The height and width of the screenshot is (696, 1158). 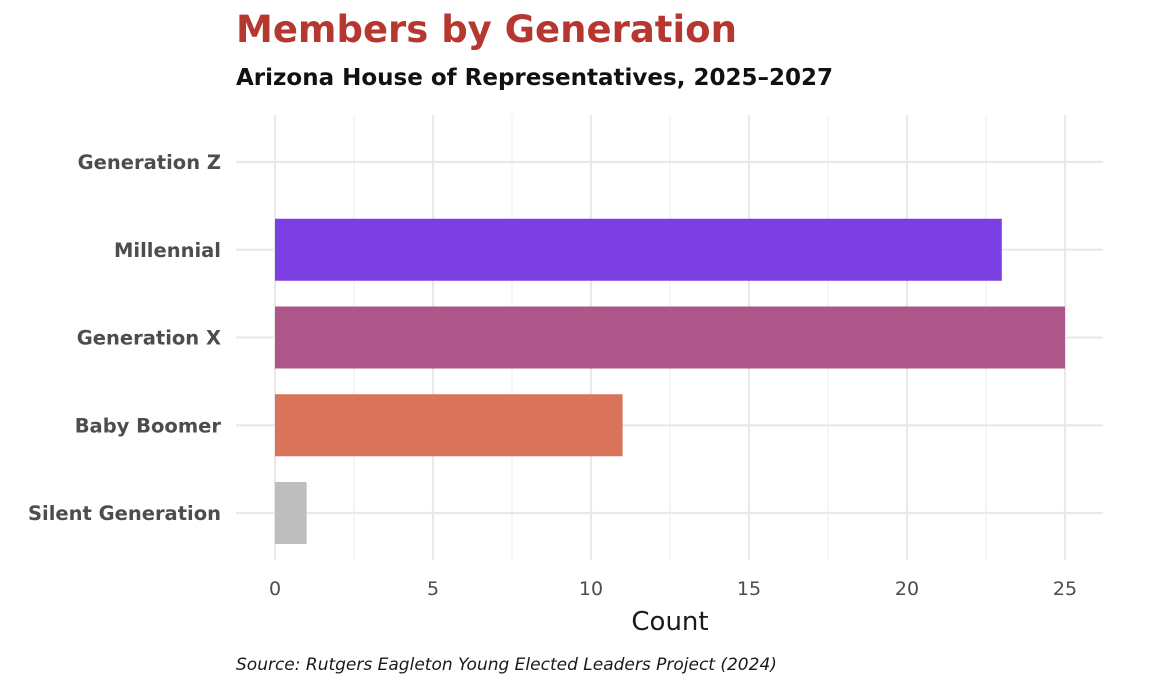 I want to click on x-tick-label: 15, so click(x=749, y=589).